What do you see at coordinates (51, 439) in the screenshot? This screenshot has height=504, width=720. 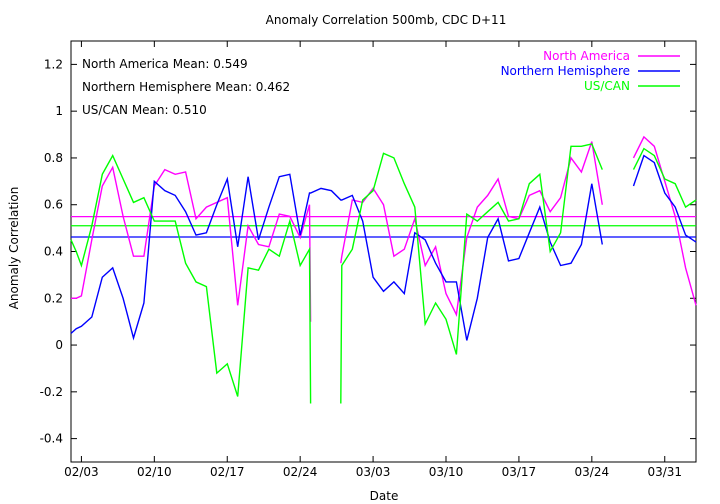 I see `y-tick-label: -0.4` at bounding box center [51, 439].